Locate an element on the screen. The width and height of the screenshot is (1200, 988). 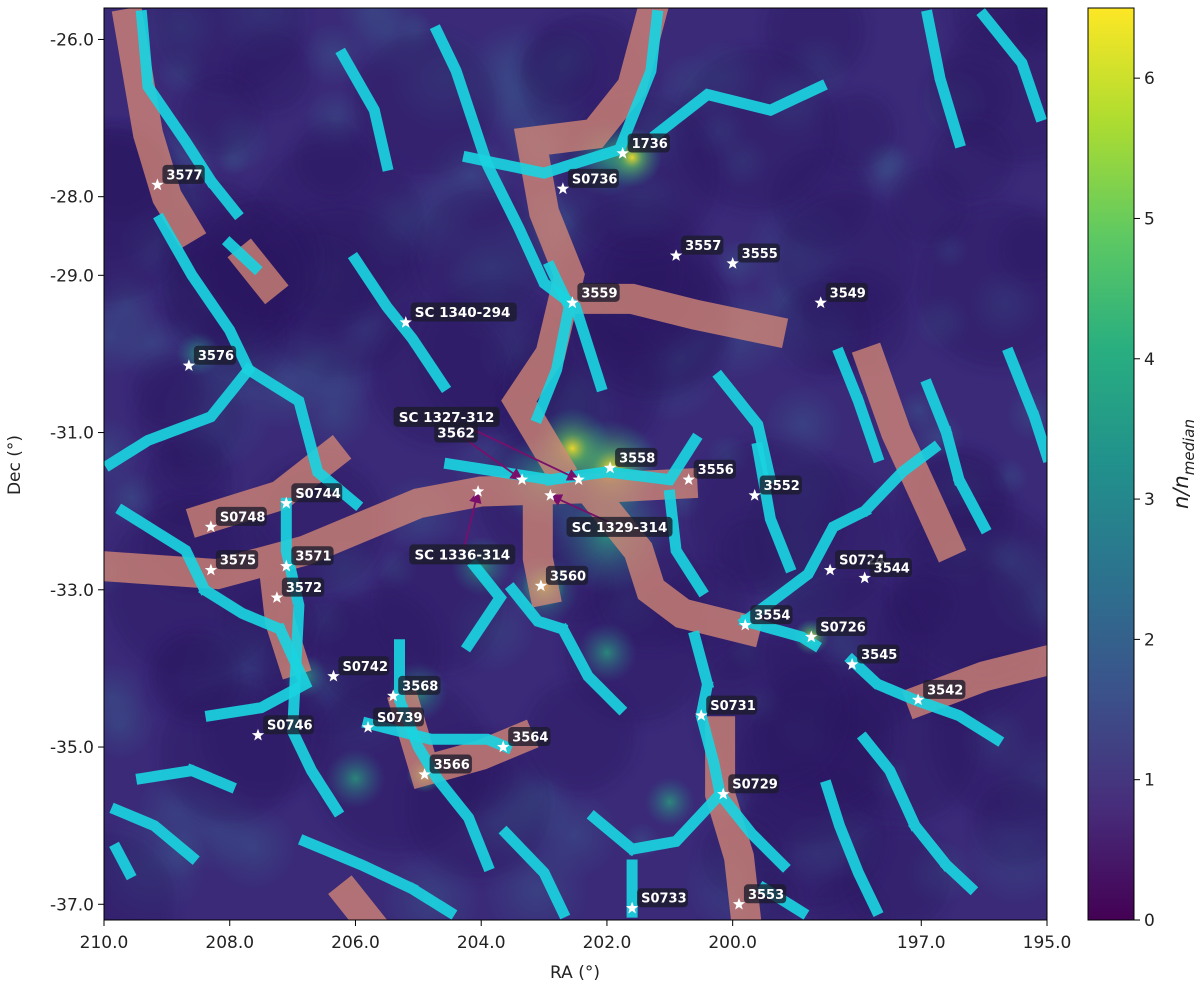
label-text: S0746 is located at coordinates (290, 726).